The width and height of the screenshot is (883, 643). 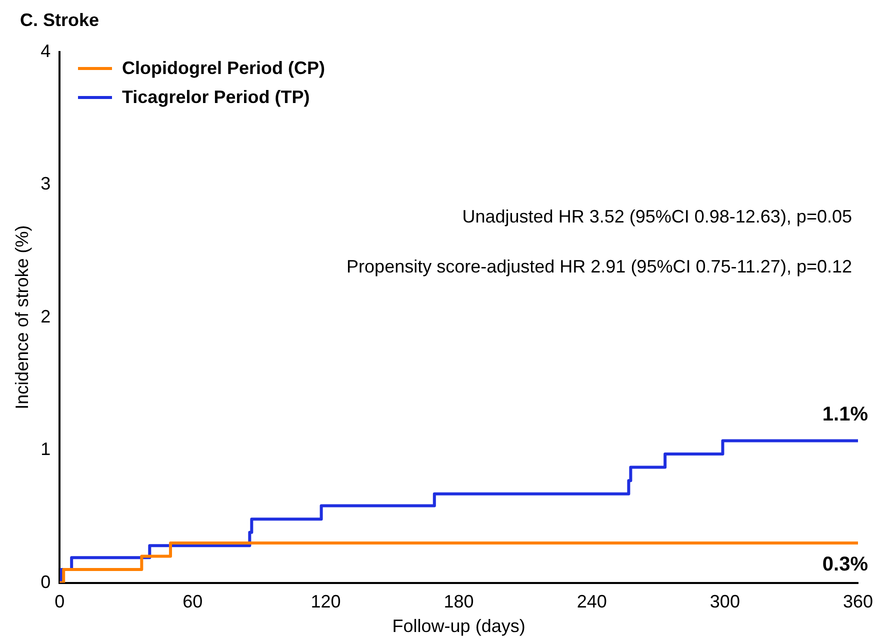 What do you see at coordinates (45, 184) in the screenshot?
I see `y-tick-label: 3` at bounding box center [45, 184].